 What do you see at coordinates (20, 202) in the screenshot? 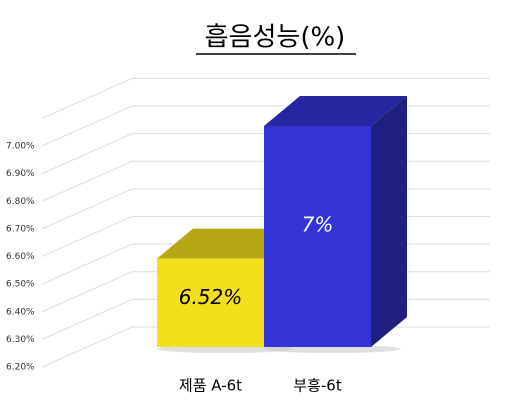
I see `y-tick-label: 6.80%` at bounding box center [20, 202].